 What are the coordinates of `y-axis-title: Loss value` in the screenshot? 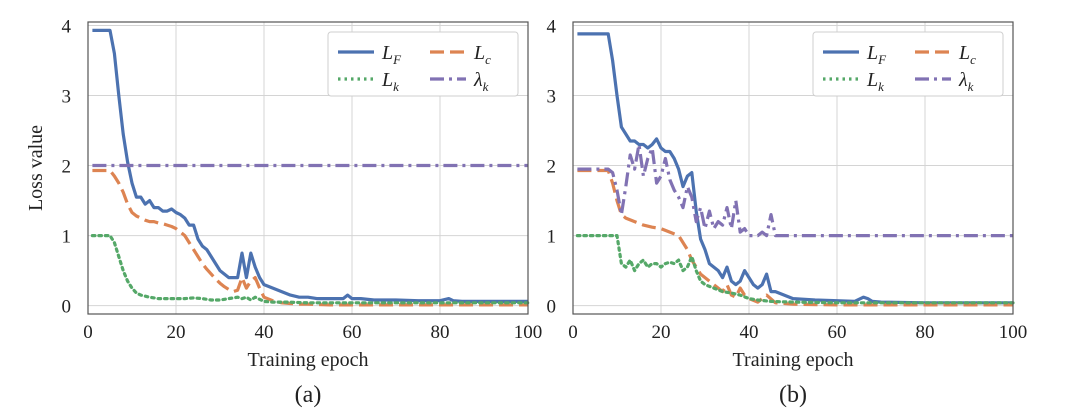 It's located at (36, 168).